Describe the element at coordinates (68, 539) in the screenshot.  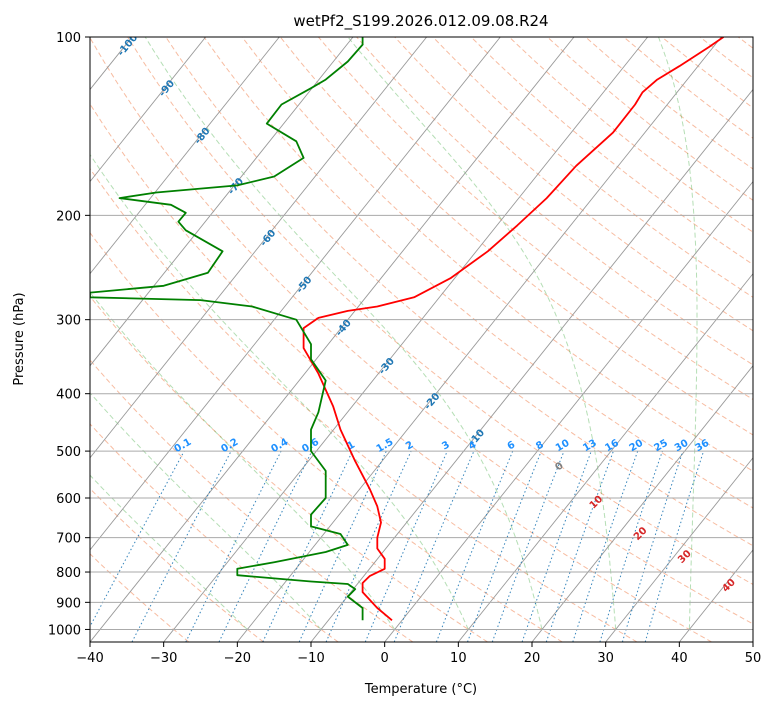
I see `y-tick-label: 700` at that location.